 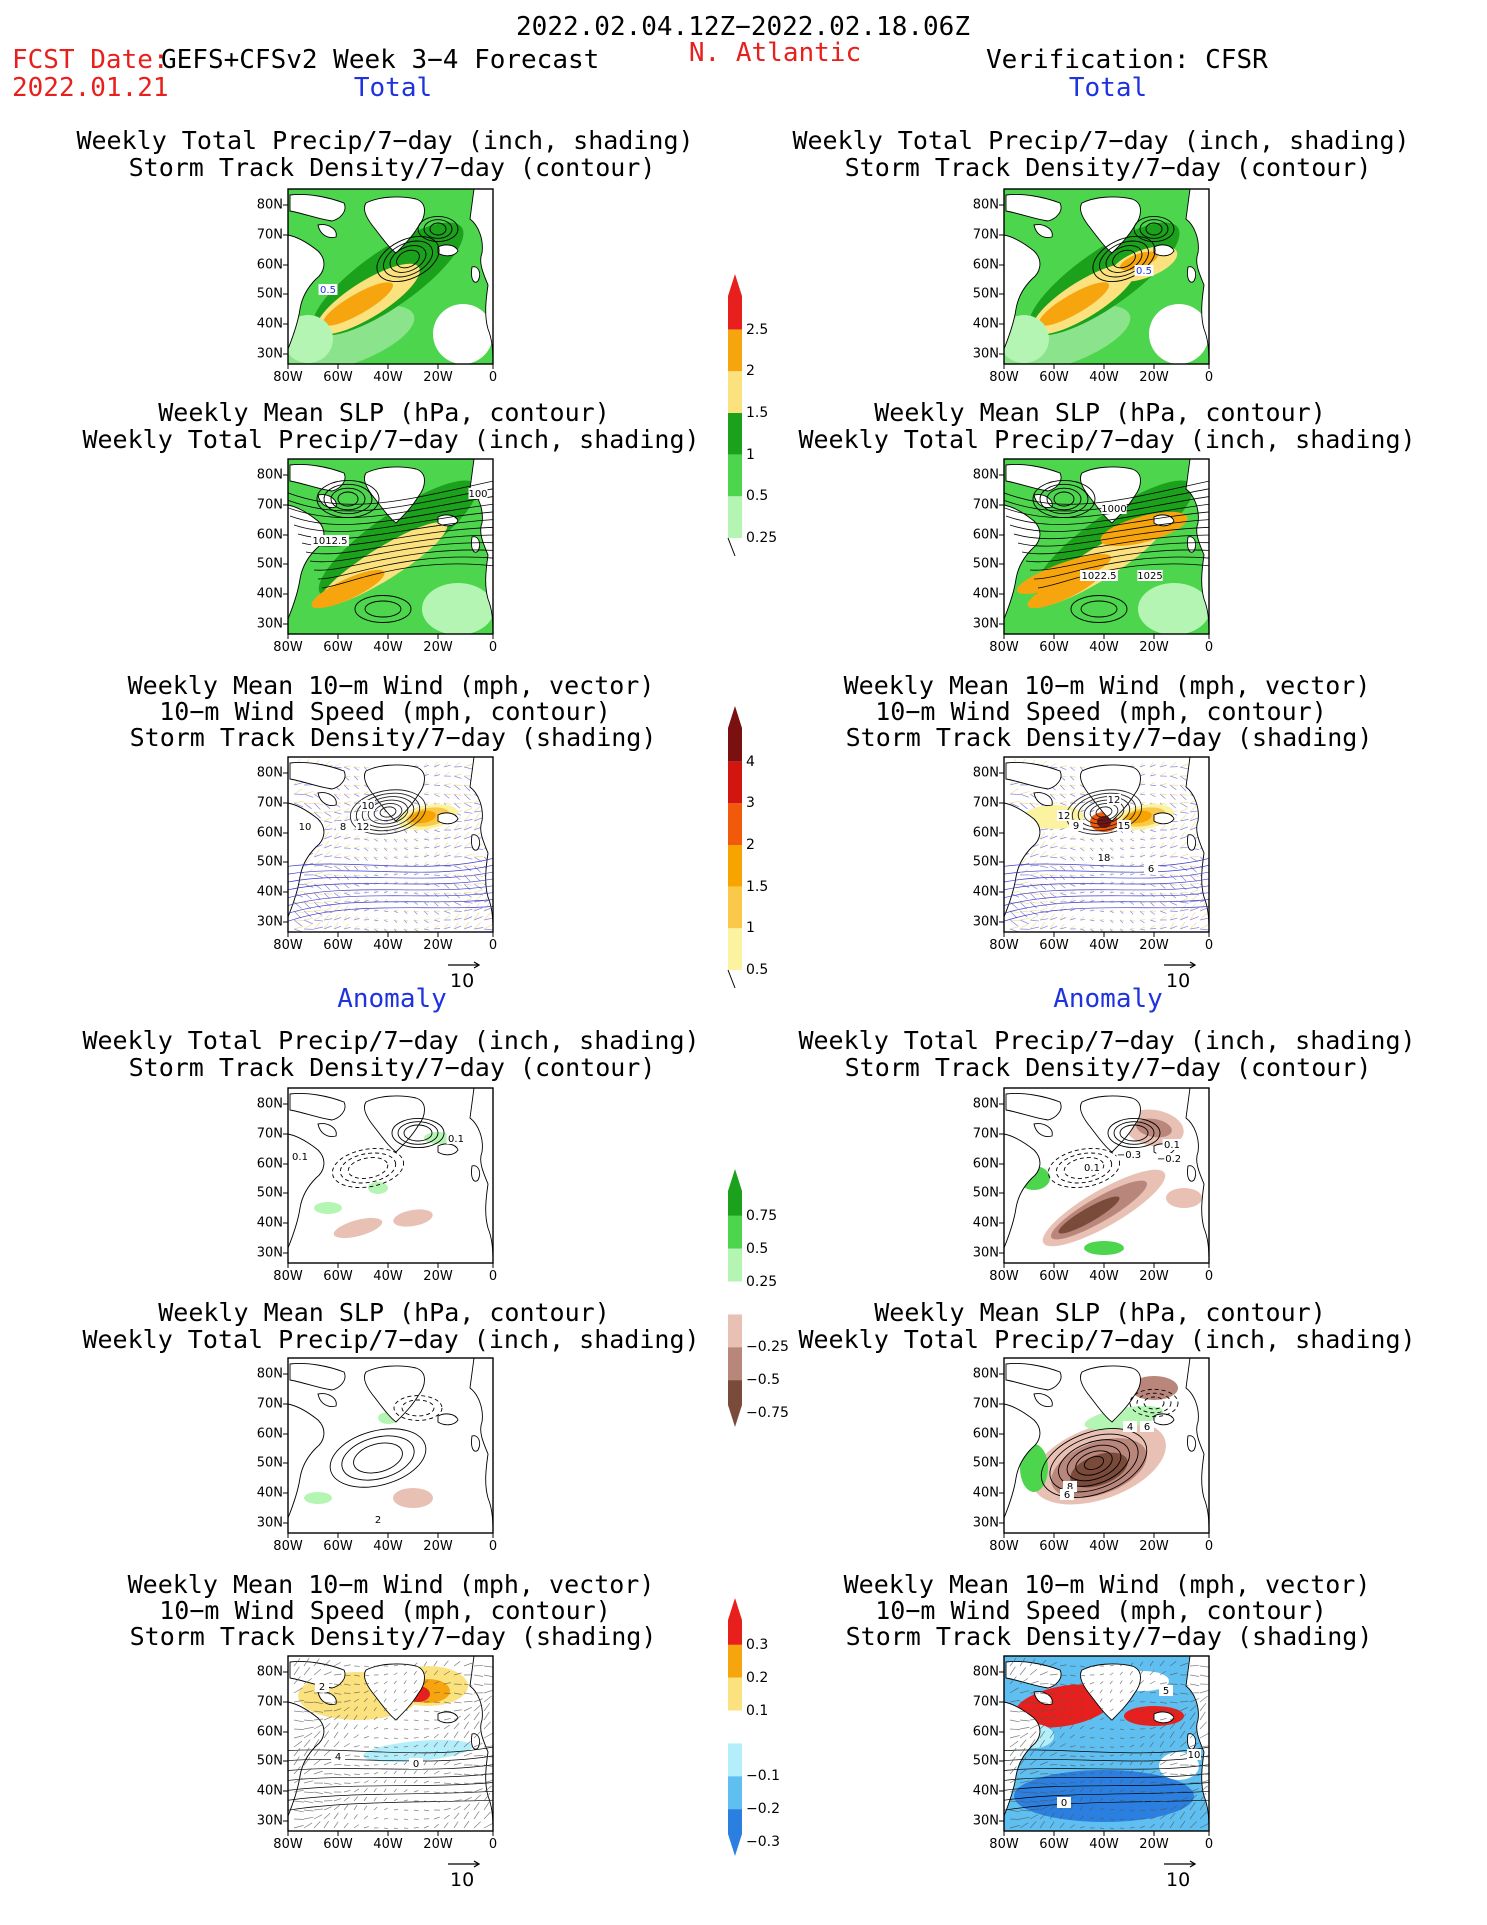 I want to click on colorbar-label: −0.3, so click(x=763, y=1842).